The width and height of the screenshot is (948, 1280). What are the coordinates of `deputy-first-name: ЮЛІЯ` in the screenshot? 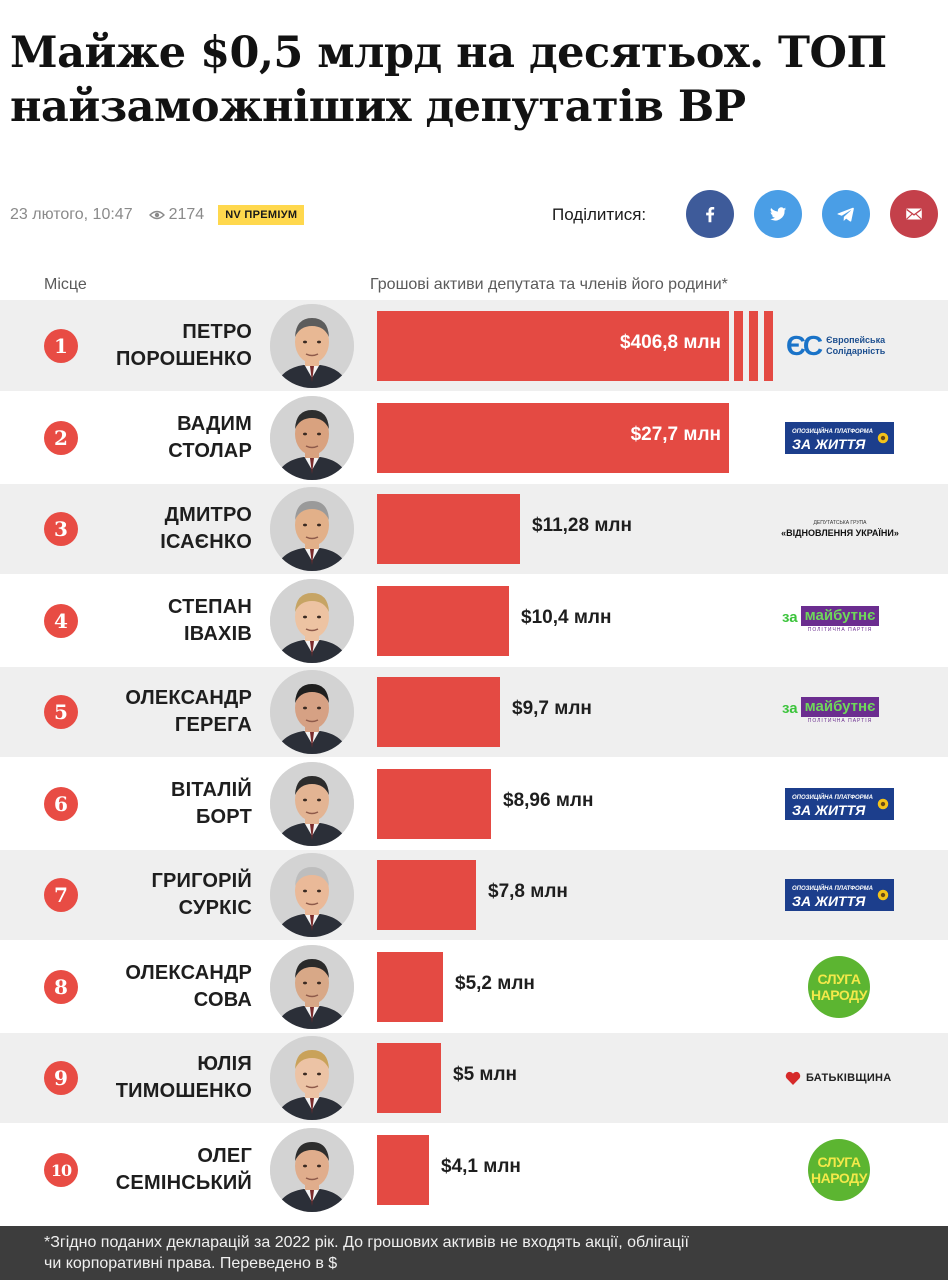 It's located at (224, 1064).